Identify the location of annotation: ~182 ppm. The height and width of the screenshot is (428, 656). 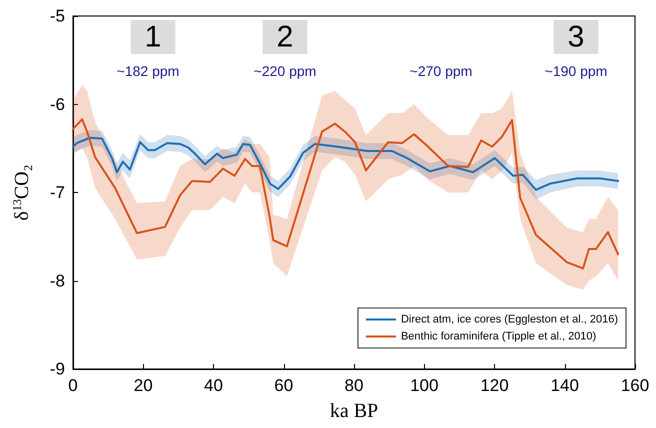
(148, 71).